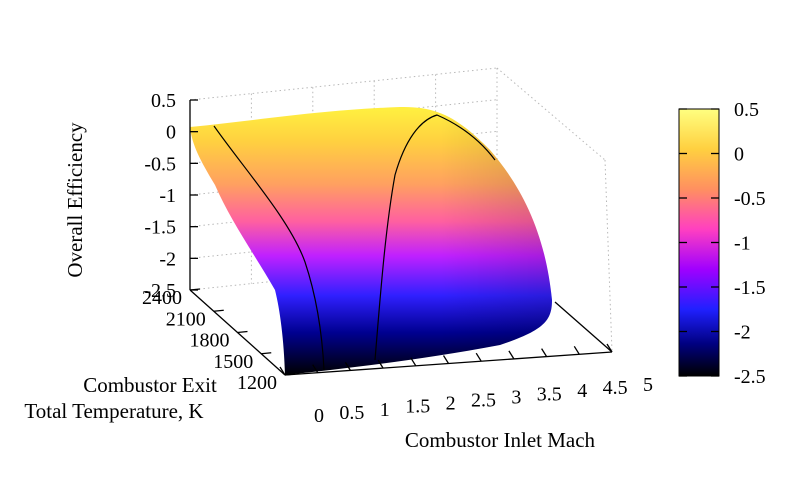 The width and height of the screenshot is (800, 487). What do you see at coordinates (186, 319) in the screenshot?
I see `y-tick-label-3: 2100` at bounding box center [186, 319].